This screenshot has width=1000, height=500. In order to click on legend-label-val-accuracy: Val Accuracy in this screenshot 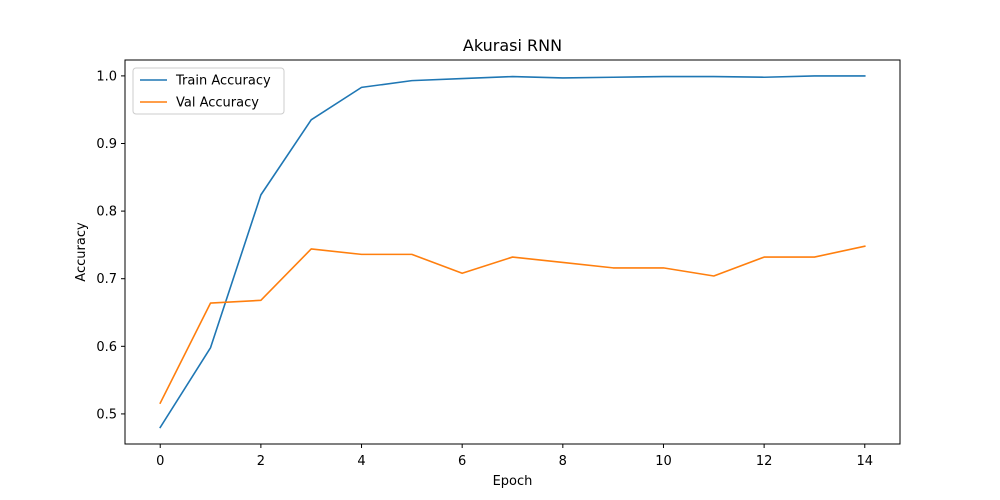, I will do `click(217, 103)`.